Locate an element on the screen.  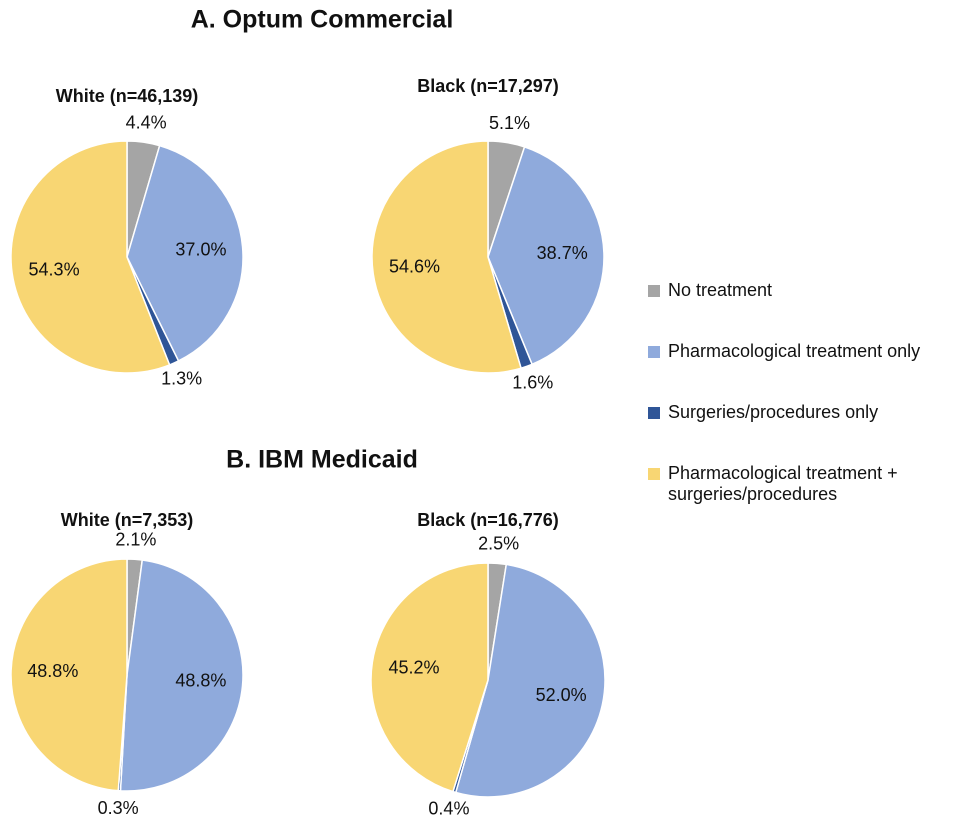
value-label: 0.3% is located at coordinates (118, 808).